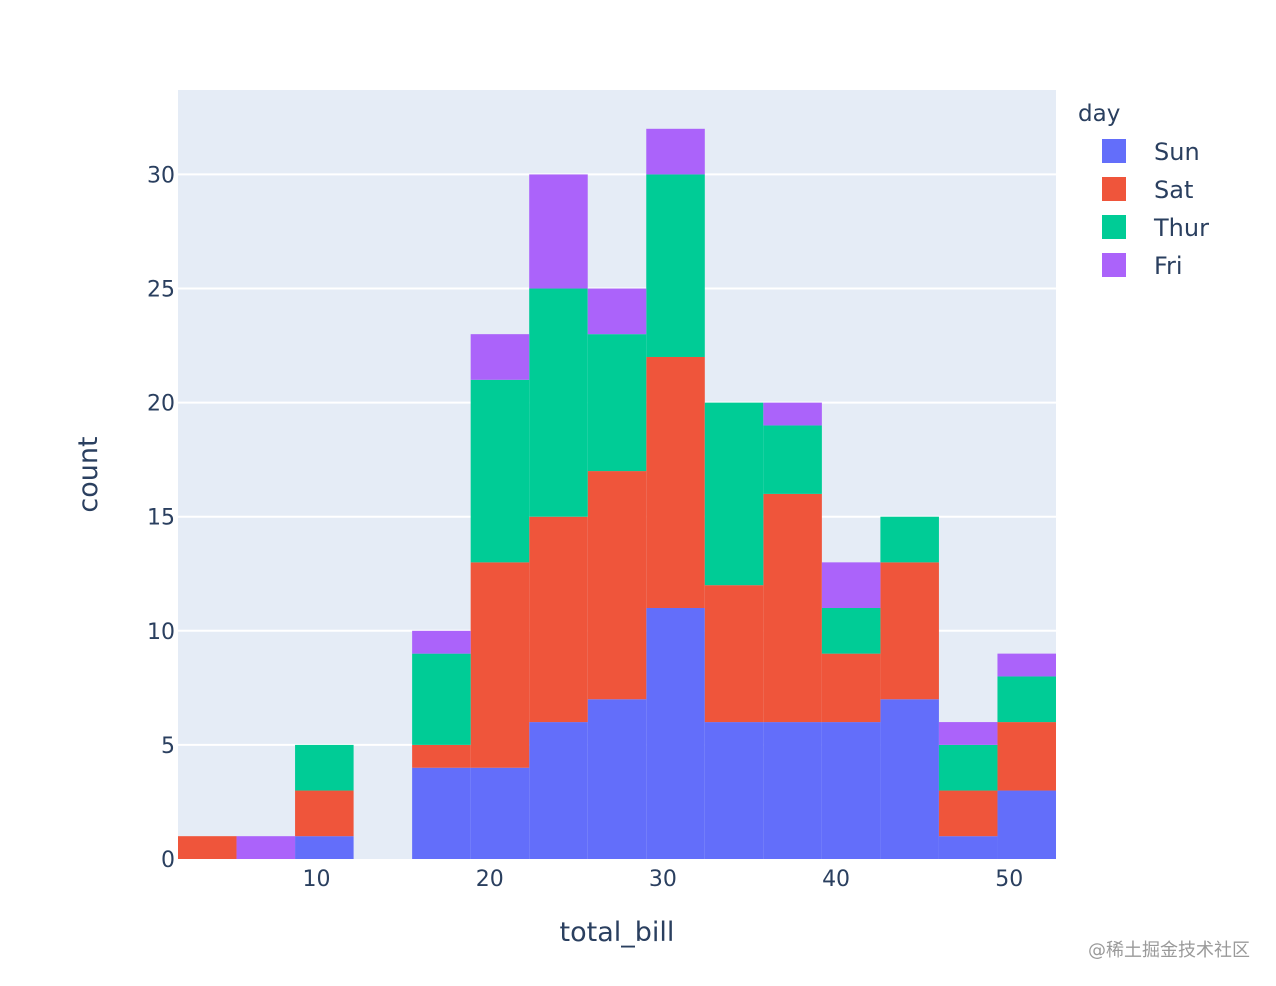 Image resolution: width=1276 pixels, height=986 pixels. I want to click on legend-item-fri: Fri, so click(1142, 266).